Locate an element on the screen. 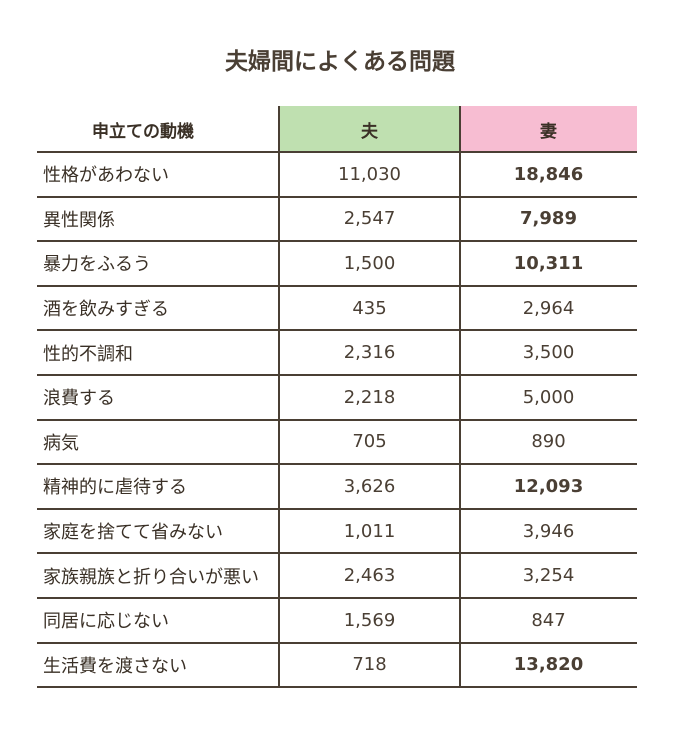 Image resolution: width=680 pixels, height=730 pixels. row-label: 家族親族と折り合いが悪い is located at coordinates (151, 577).